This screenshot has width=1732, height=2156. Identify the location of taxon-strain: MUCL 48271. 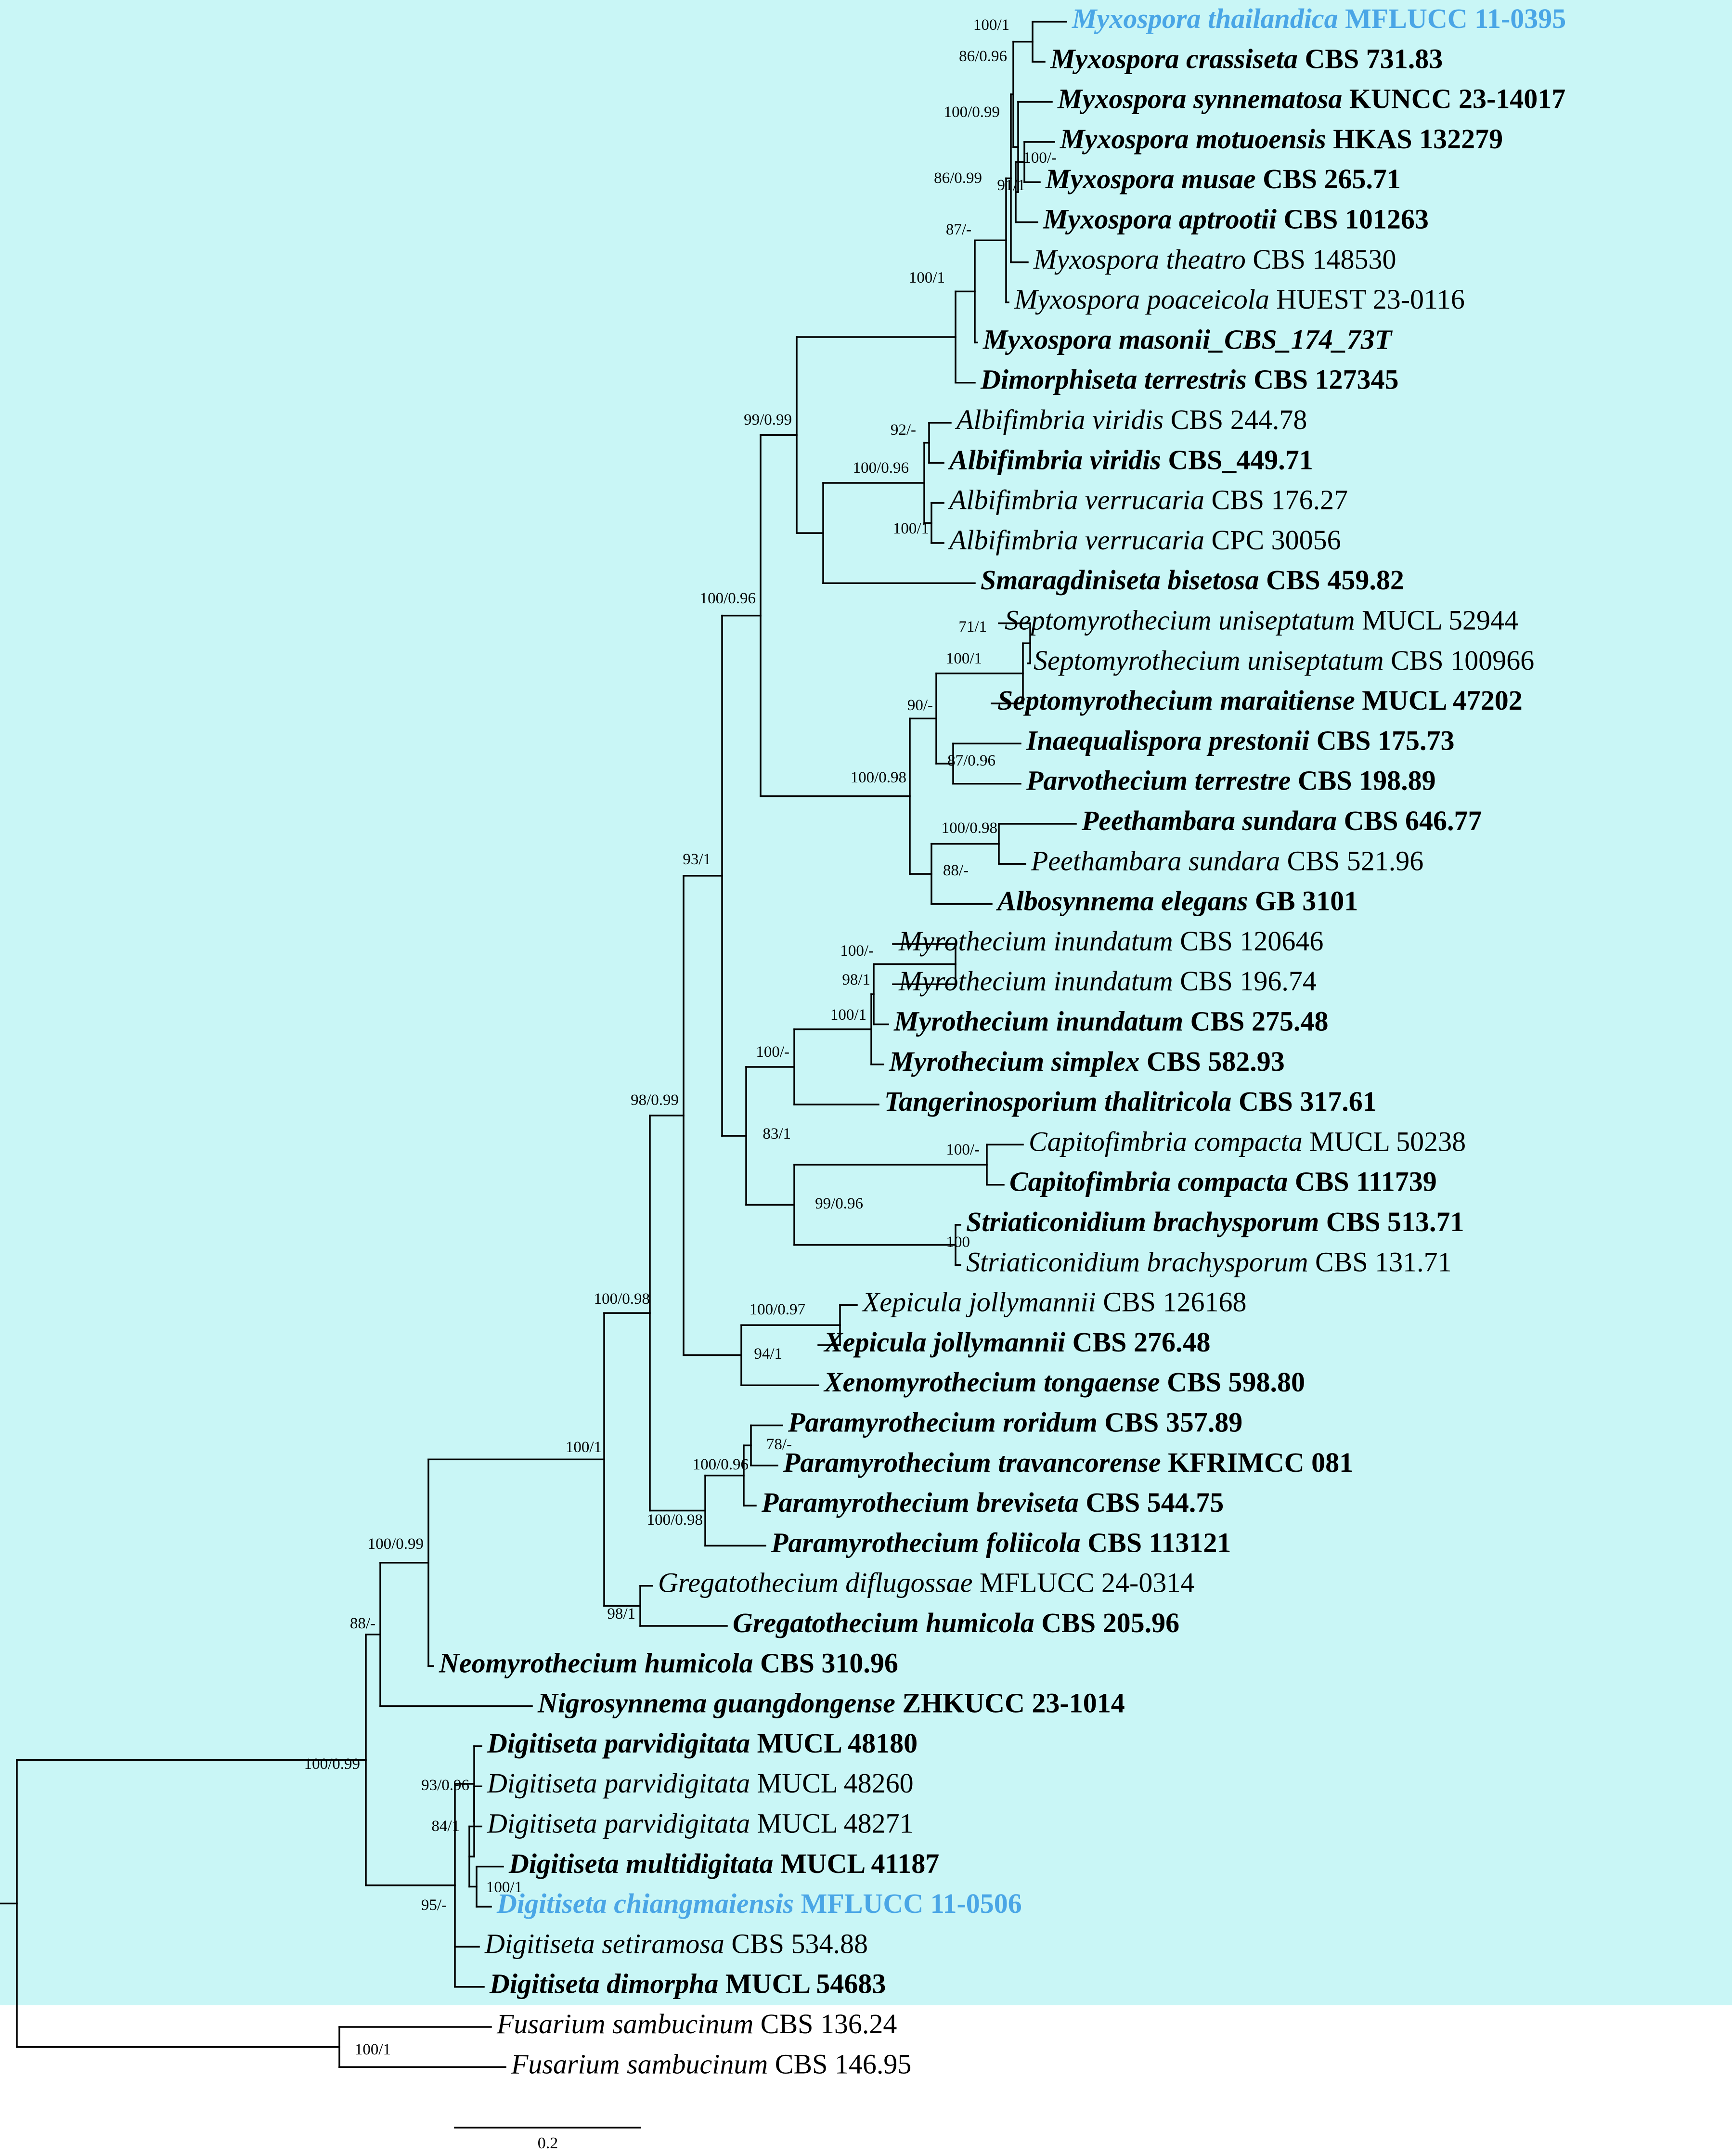
(831, 1824).